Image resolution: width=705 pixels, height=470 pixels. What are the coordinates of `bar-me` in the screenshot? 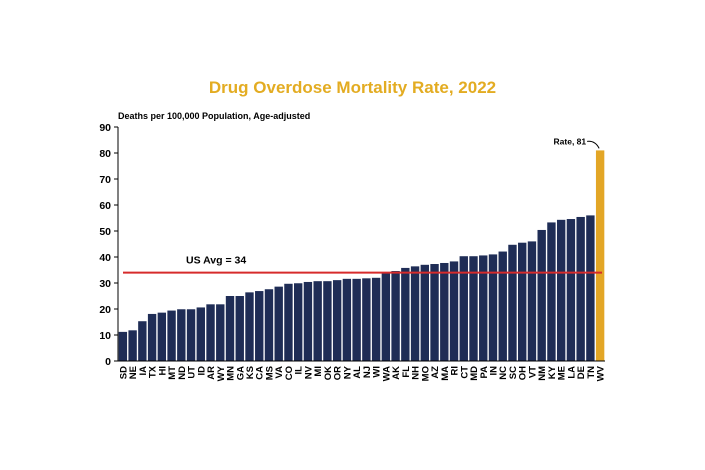 It's located at (561, 290).